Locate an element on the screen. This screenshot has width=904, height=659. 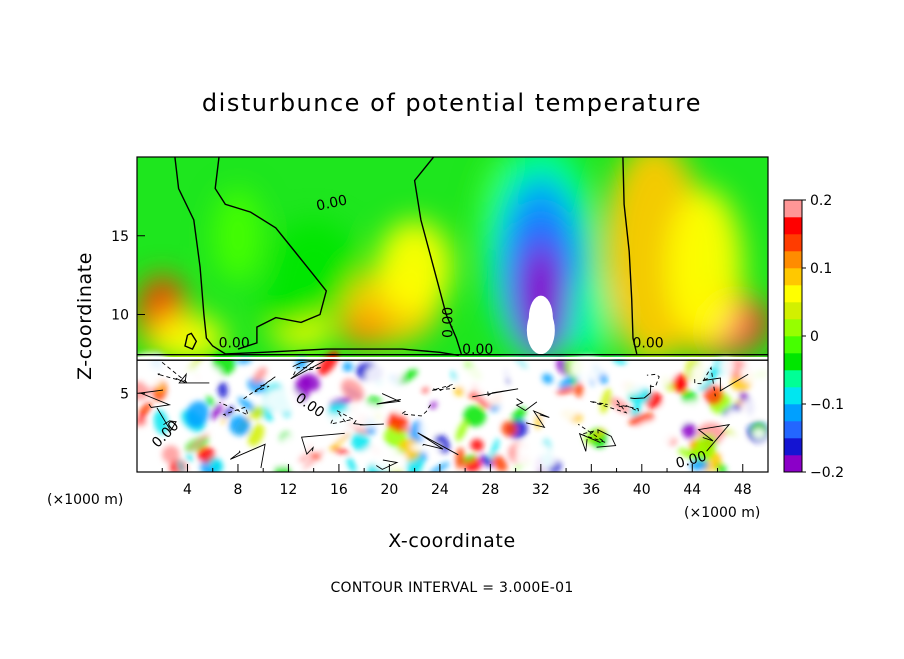
colorbar-tick-label: 0.2 is located at coordinates (821, 201).